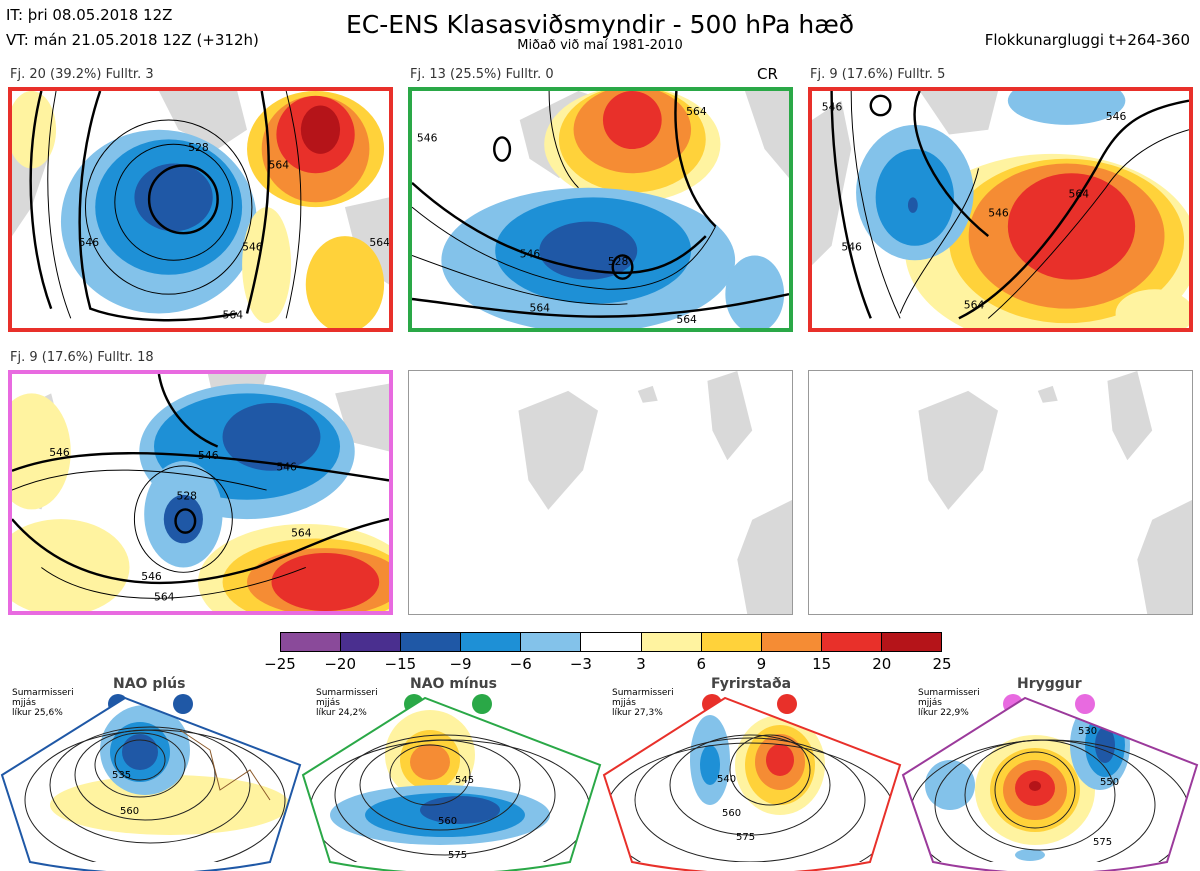 The image size is (1200, 871). Describe the element at coordinates (427, 137) in the screenshot. I see `panel-2-contour-label-1: 546` at that location.